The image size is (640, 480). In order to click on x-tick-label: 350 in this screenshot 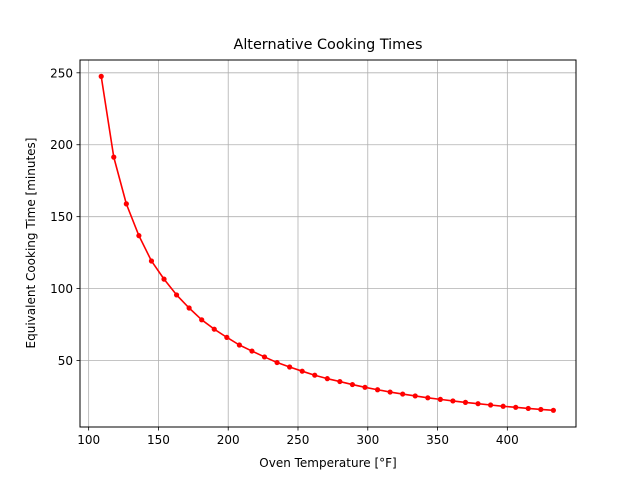, I will do `click(437, 440)`.